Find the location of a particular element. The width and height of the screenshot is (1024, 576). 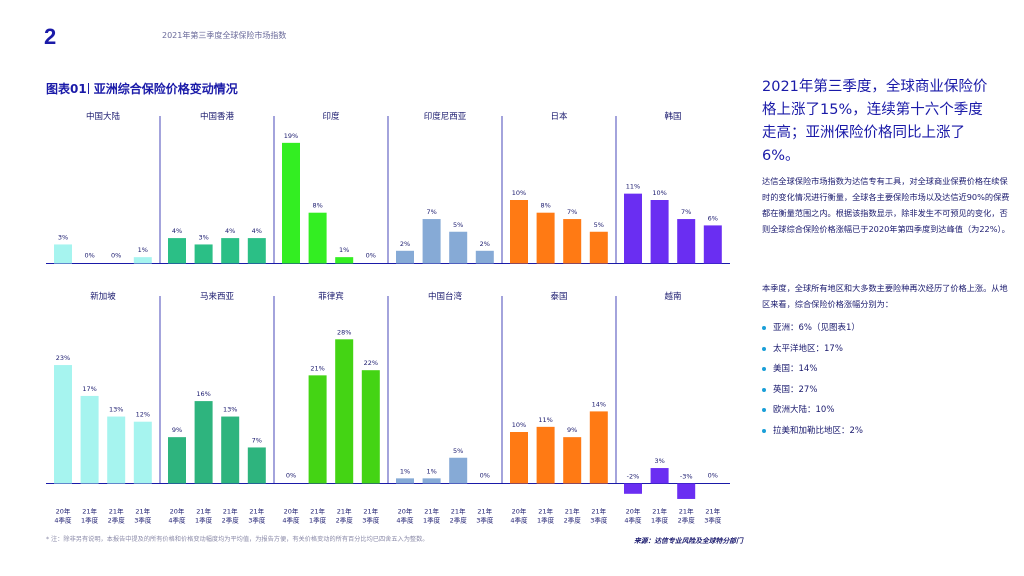

data-label: 19% is located at coordinates (291, 136).